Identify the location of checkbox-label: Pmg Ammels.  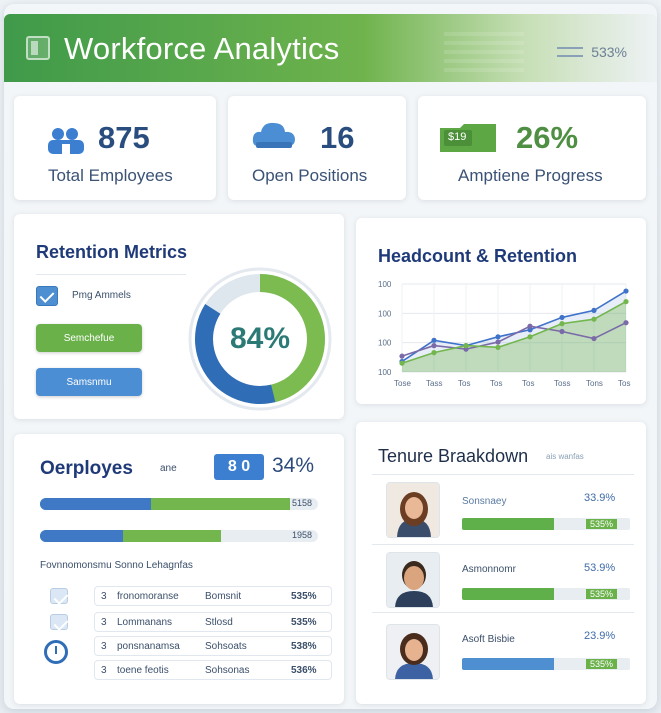
(101, 295).